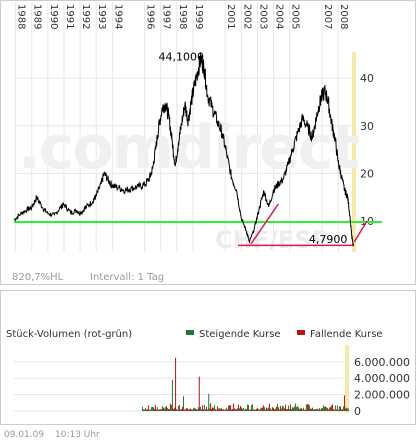  Describe the element at coordinates (182, 57) in the screenshot. I see `max-price-label: 44,1000` at that location.